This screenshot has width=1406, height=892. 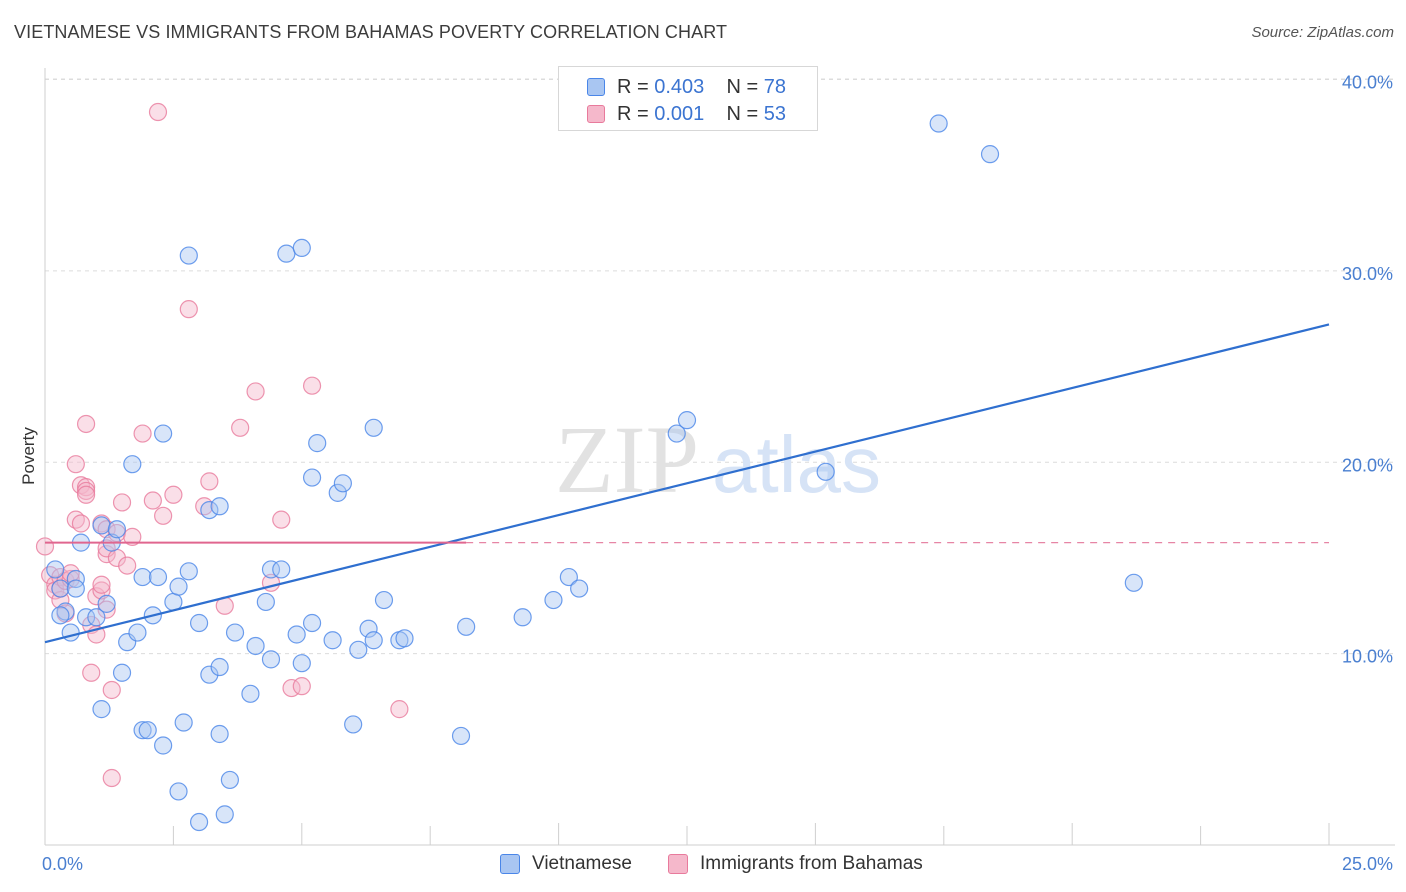 What do you see at coordinates (582, 863) in the screenshot?
I see `series-legend-label: Vietnamese` at bounding box center [582, 863].